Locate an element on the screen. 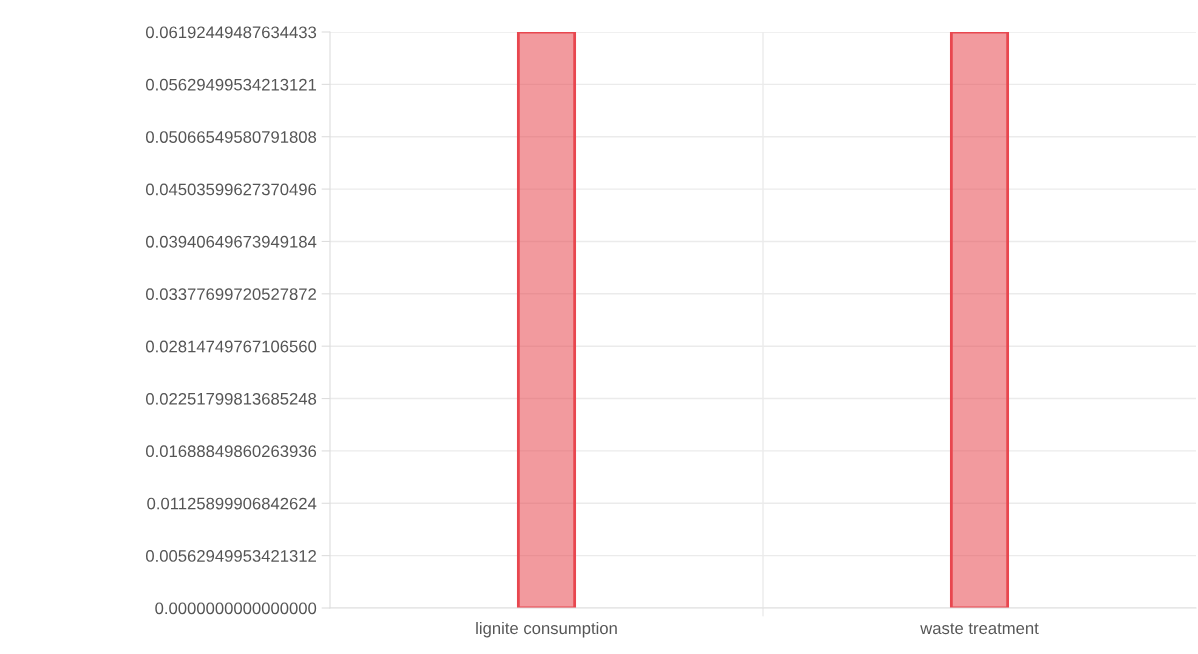 The width and height of the screenshot is (1198, 654). y-tick-label: 0.02251799813685248 is located at coordinates (231, 398).